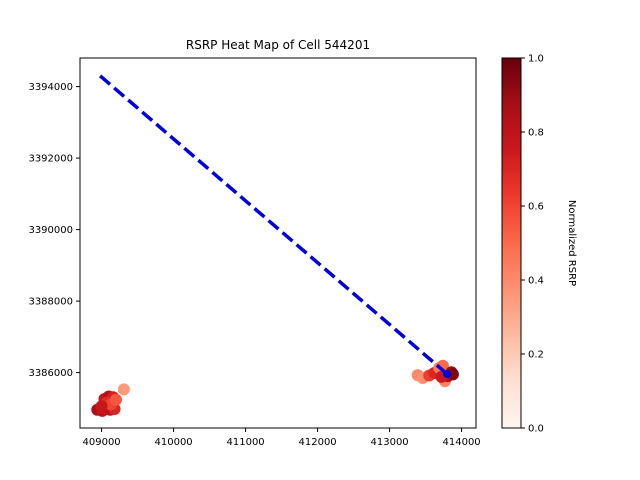 The image size is (640, 480). Describe the element at coordinates (536, 429) in the screenshot. I see `colorbar-tick-label: 0.0` at that location.